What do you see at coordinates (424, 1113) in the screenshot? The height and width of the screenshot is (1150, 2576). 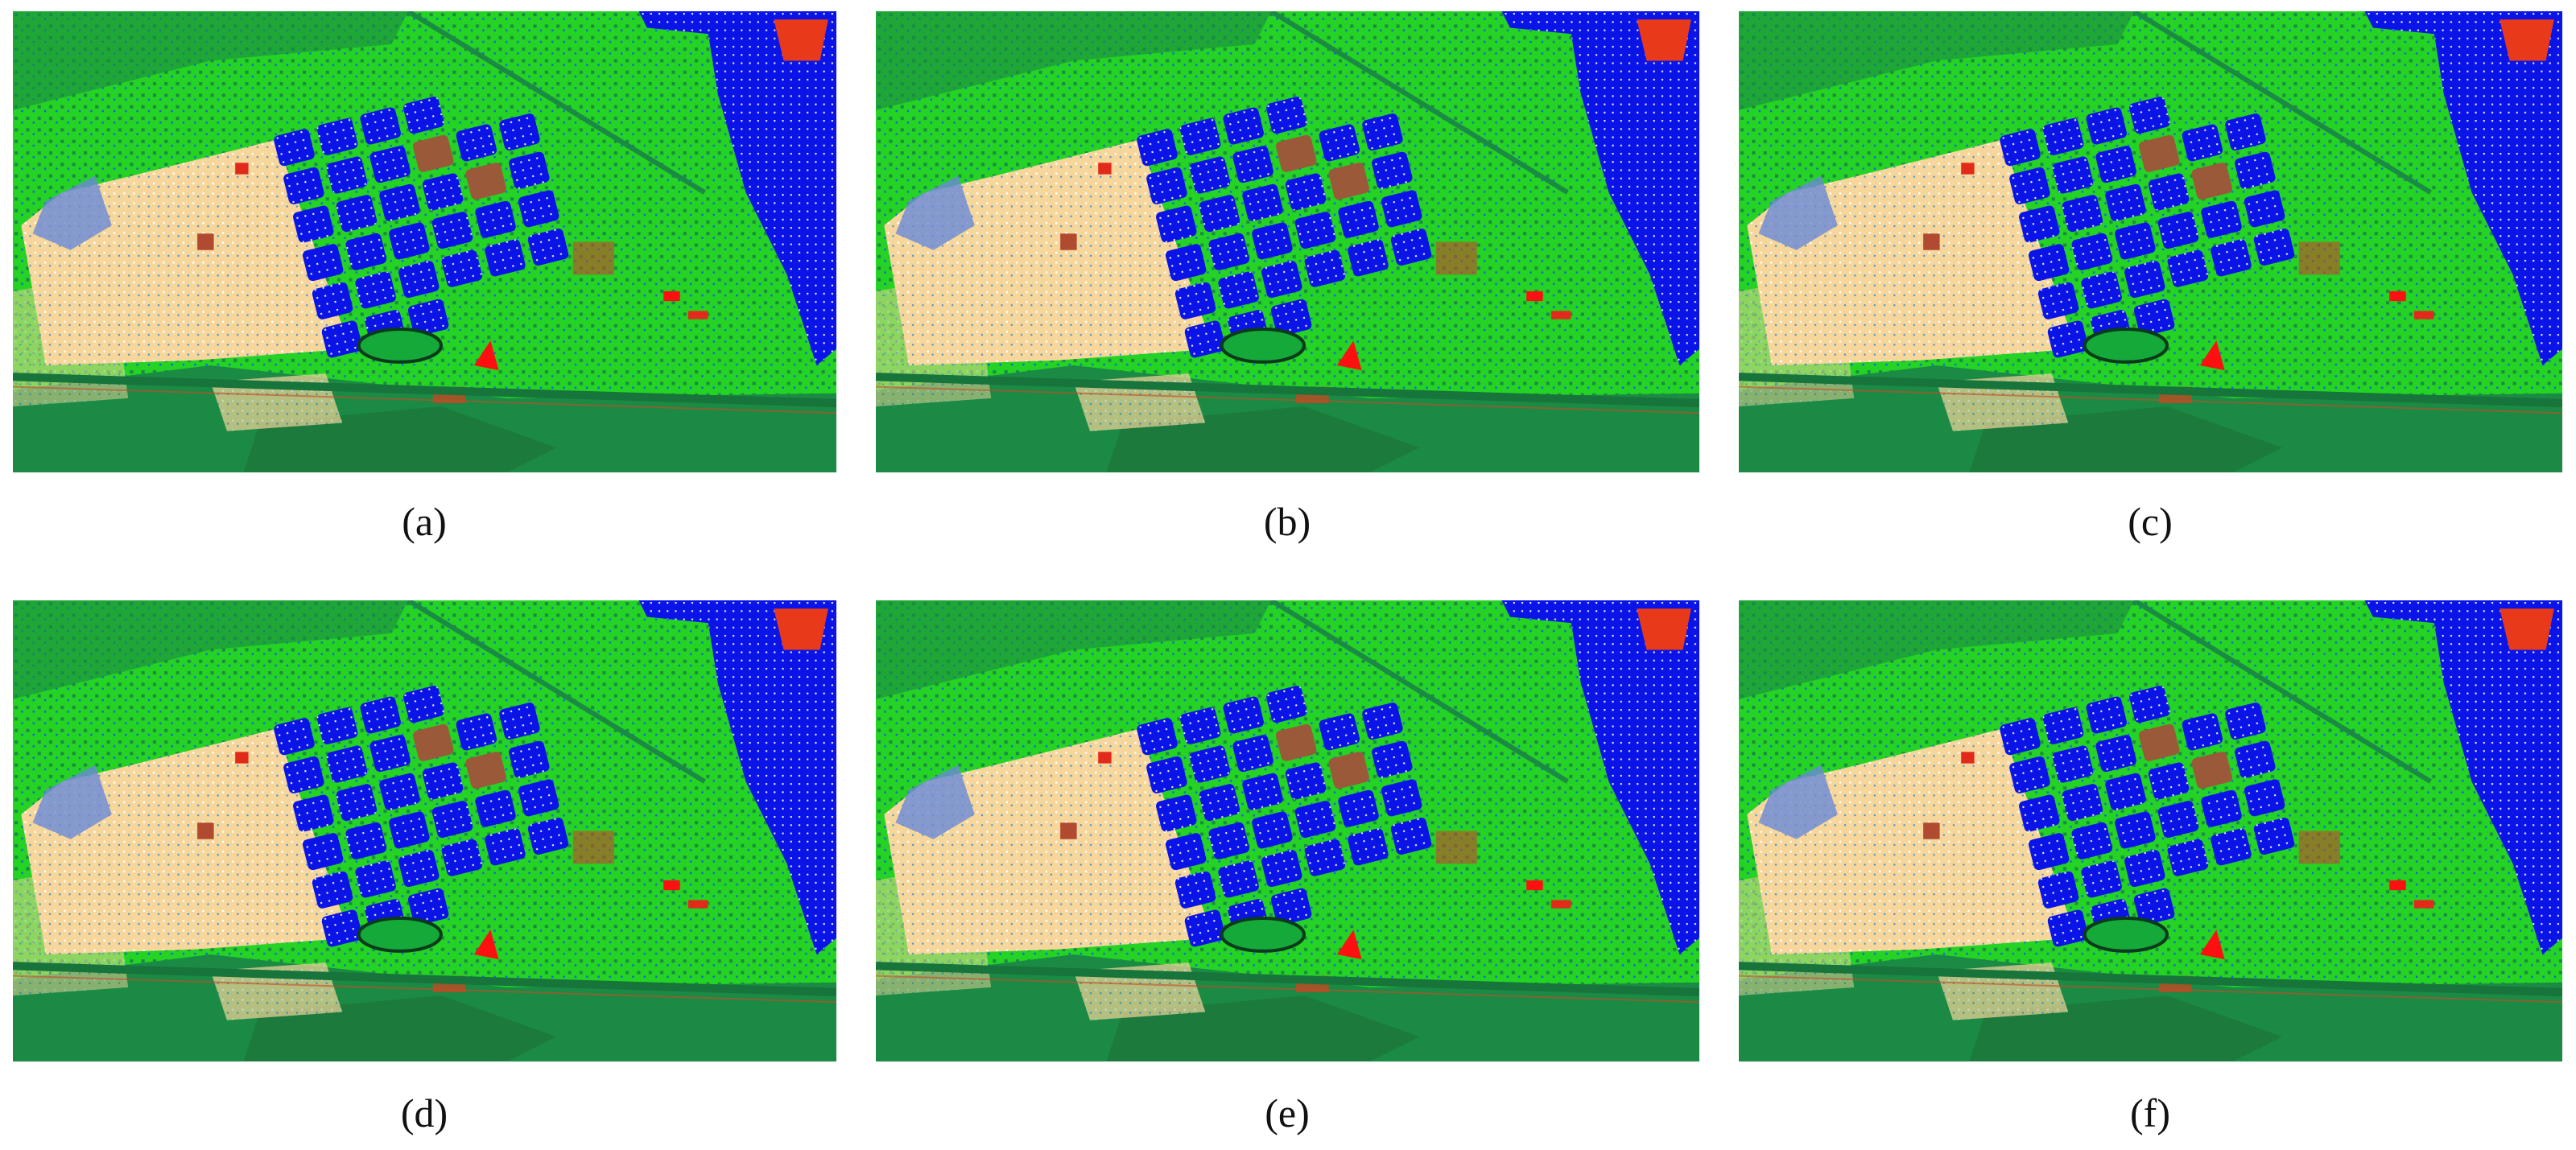 I see `panel-label: (d)` at bounding box center [424, 1113].